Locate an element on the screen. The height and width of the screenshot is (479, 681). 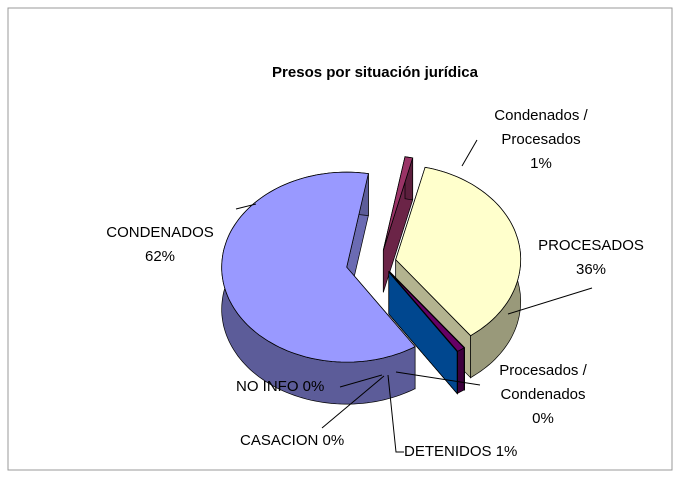
data-label: DETENIDOS 1% is located at coordinates (474, 452).